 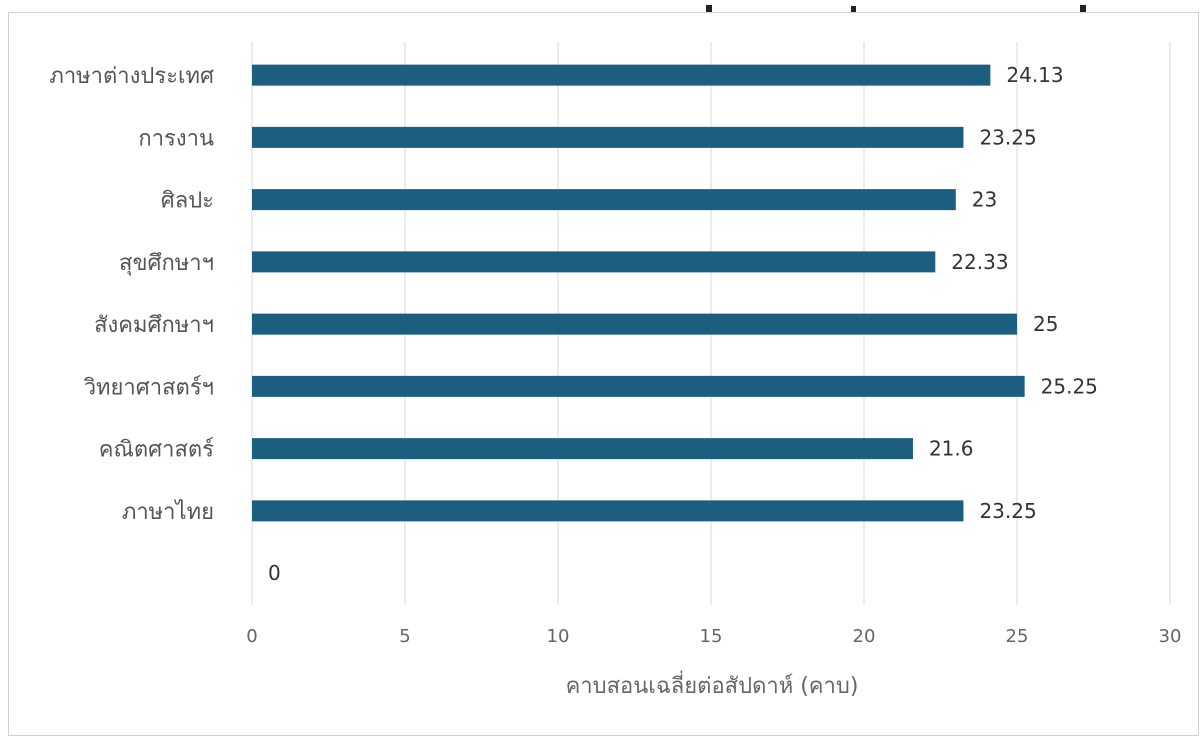 I want to click on category-label: ภาษาต่างประเทศ, so click(x=131, y=76).